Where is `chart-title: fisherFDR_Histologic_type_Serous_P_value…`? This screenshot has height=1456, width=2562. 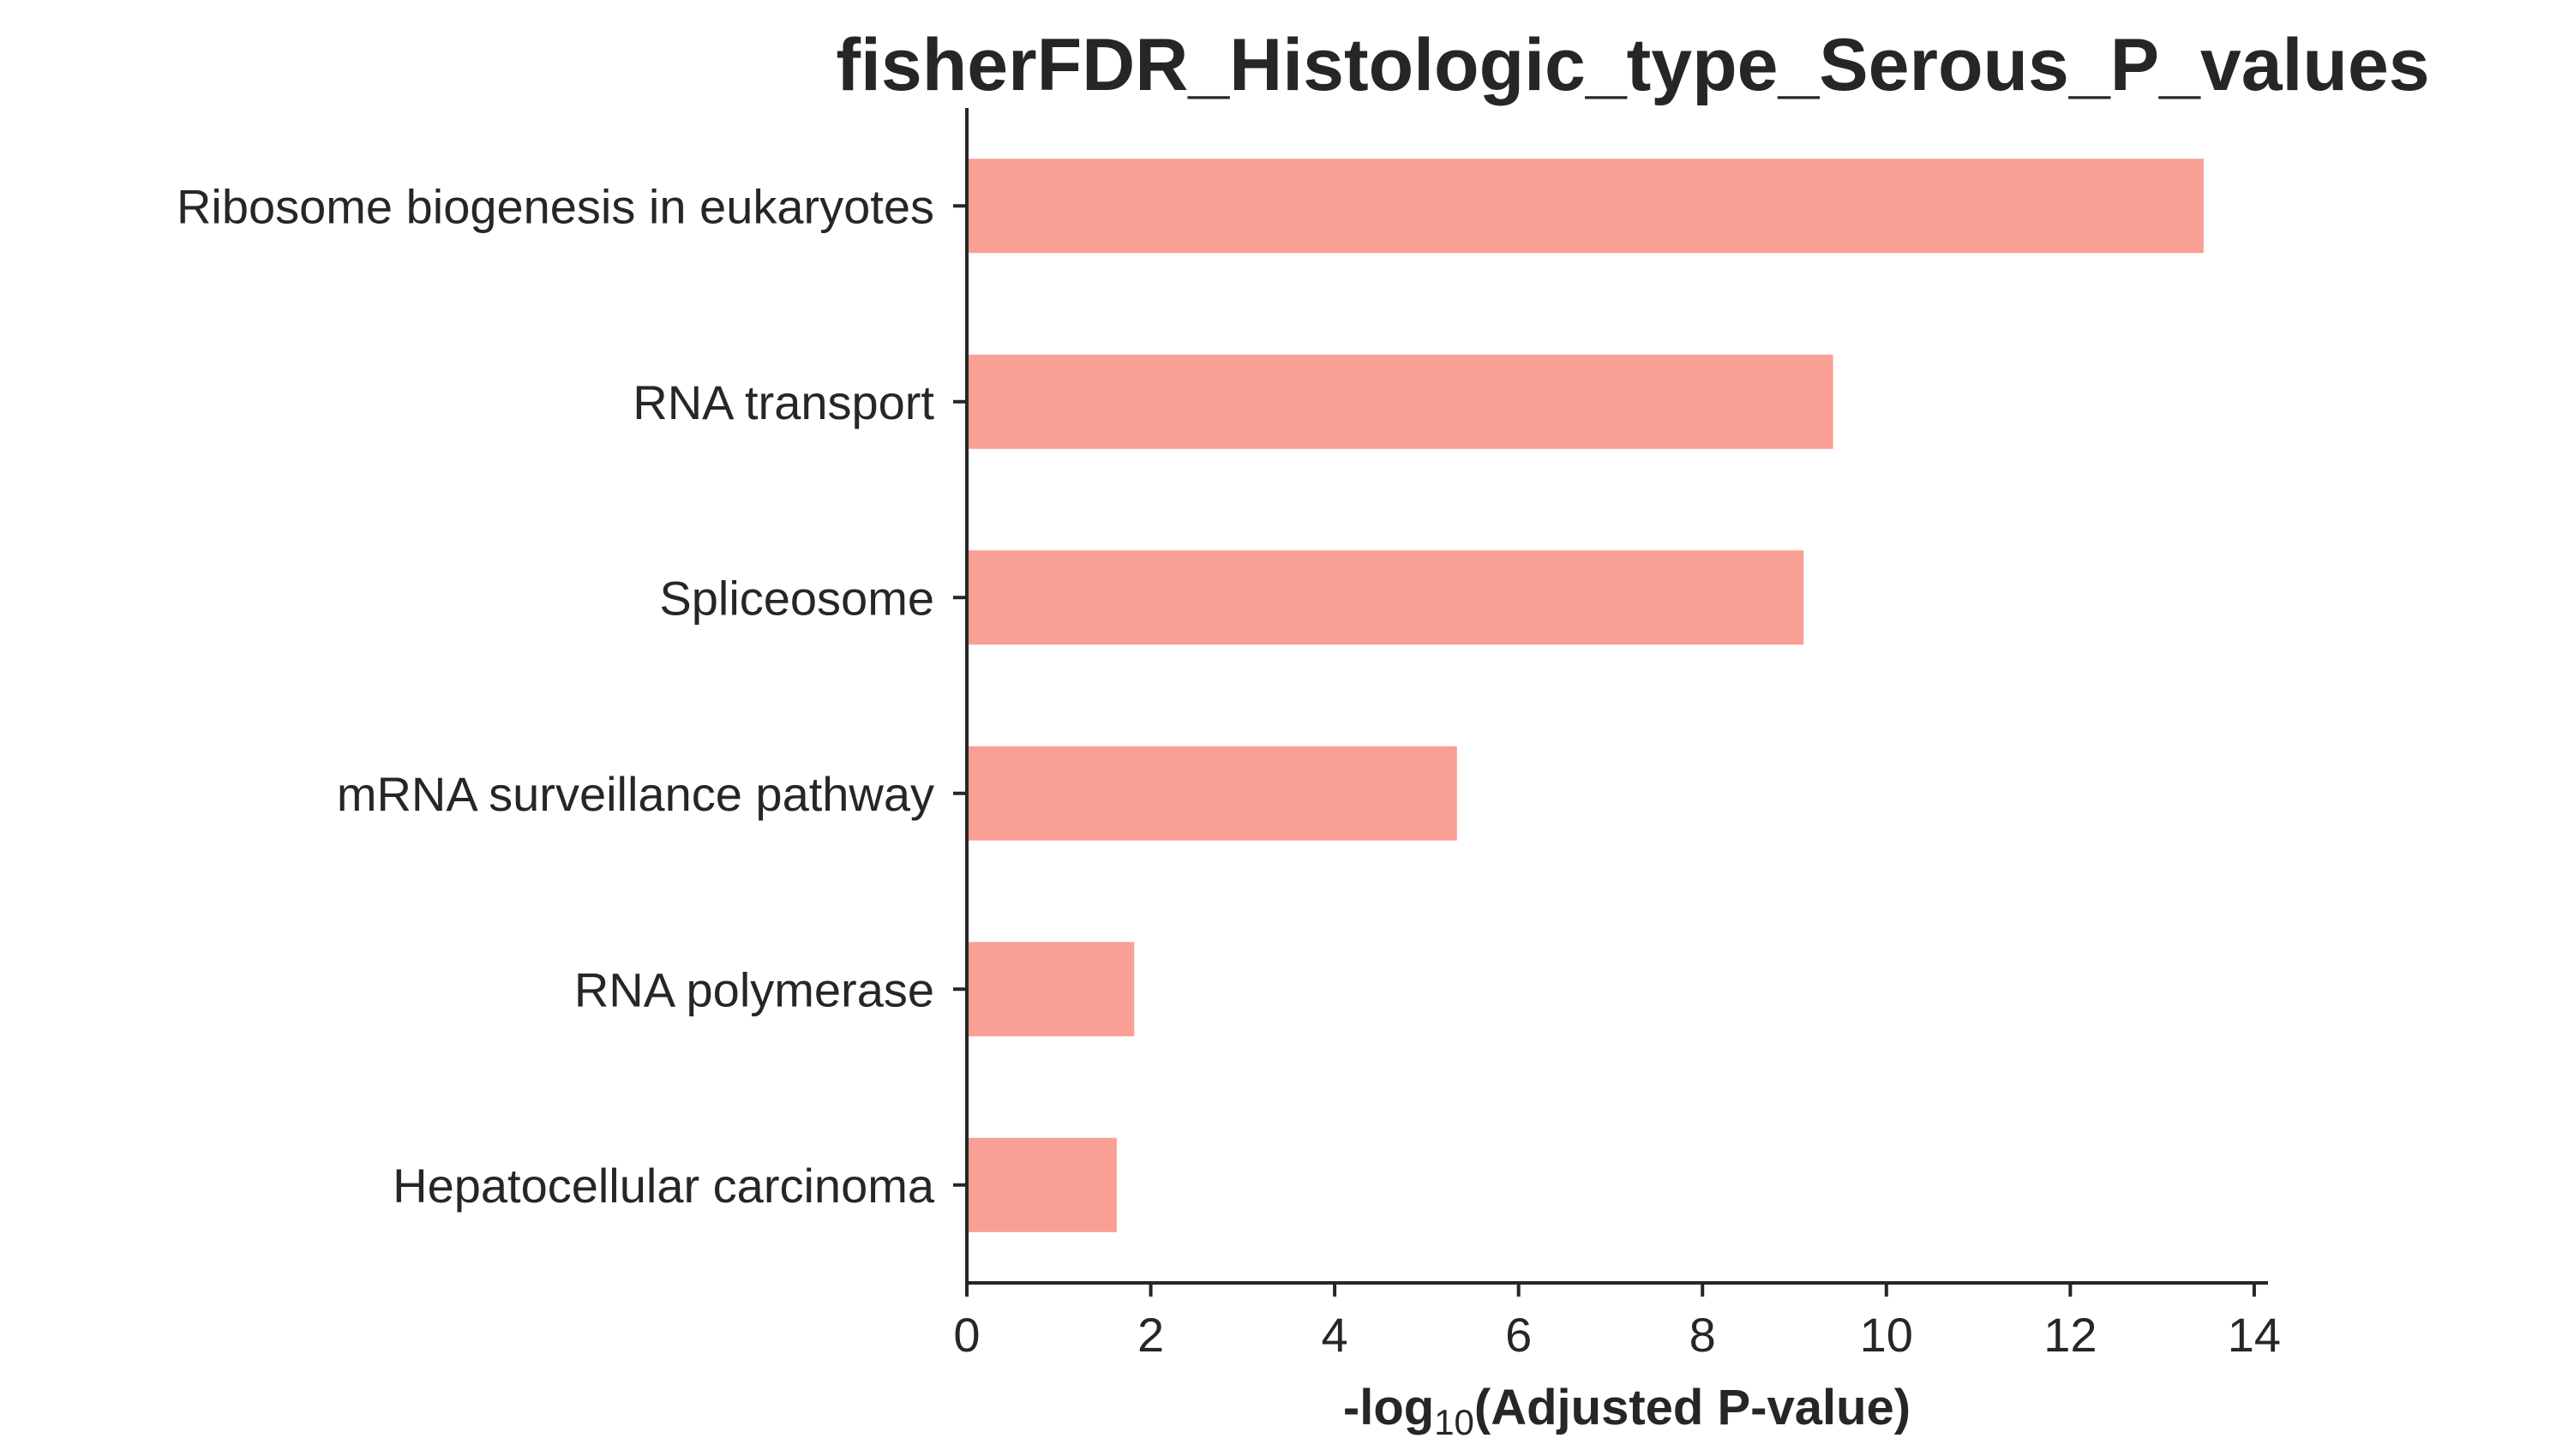
chart-title: fisherFDR_Histologic_type_Serous_P_value… is located at coordinates (1632, 65).